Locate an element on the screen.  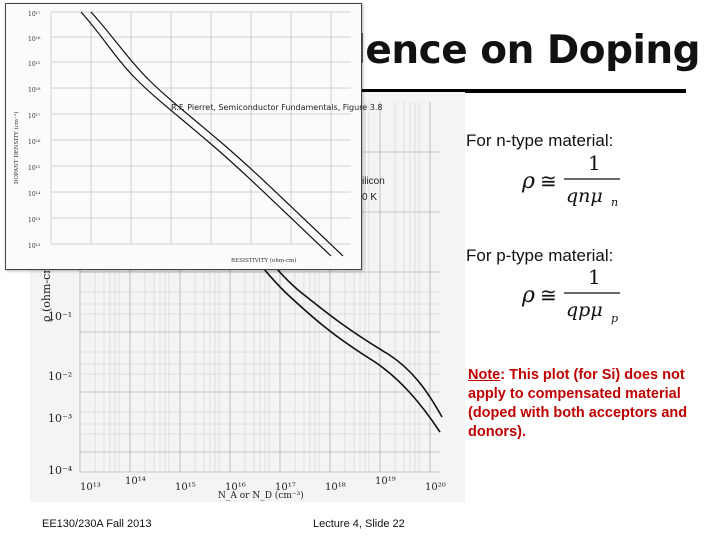
footer-slide-number: Lecture 4, Slide 22 is located at coordinates (359, 524).